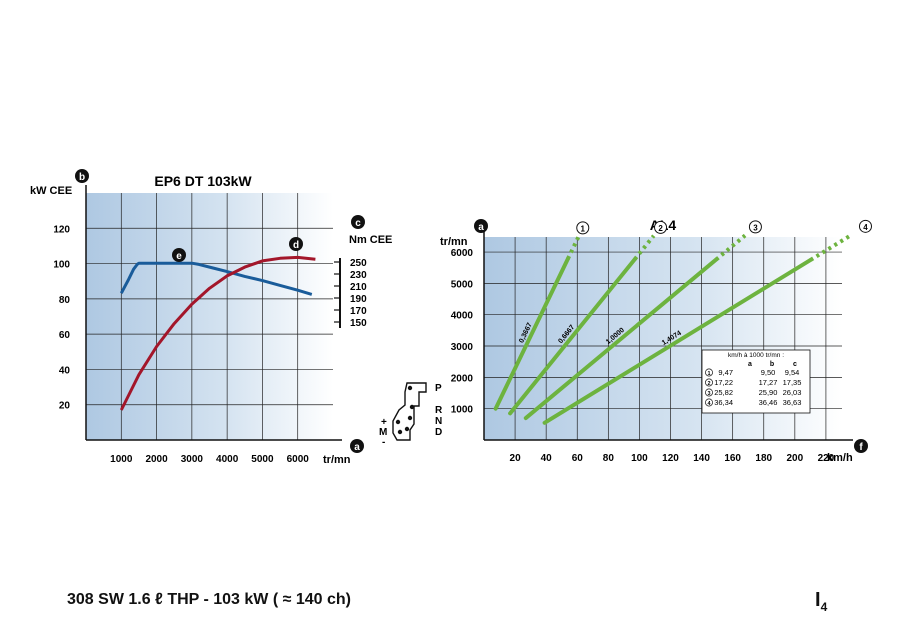 Image resolution: width=897 pixels, height=633 pixels. What do you see at coordinates (409, 411) in the screenshot?
I see `selector-gate-outline` at bounding box center [409, 411].